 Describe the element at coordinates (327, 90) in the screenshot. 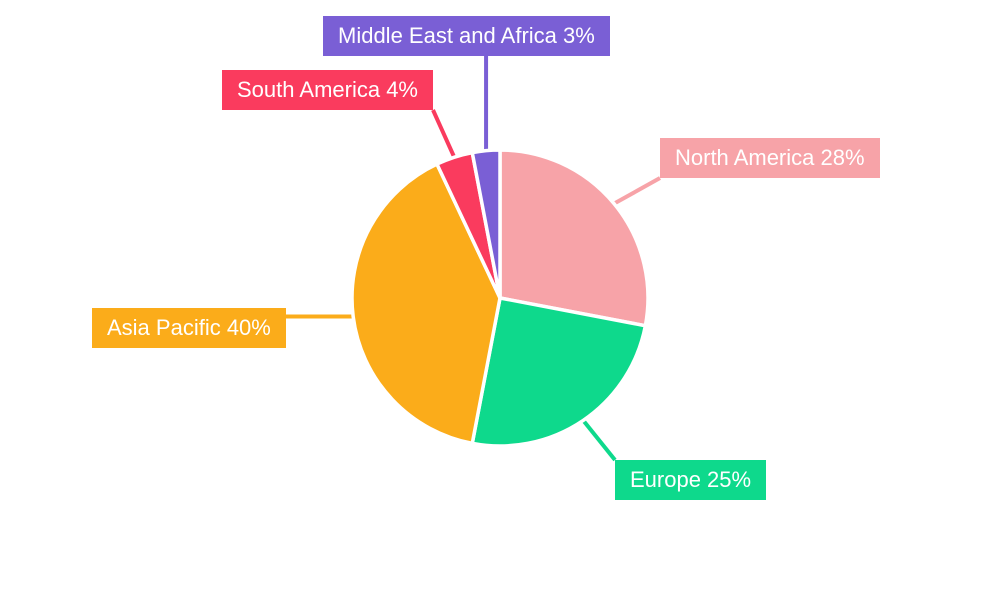

I see `label-south-america: South America 4%` at that location.